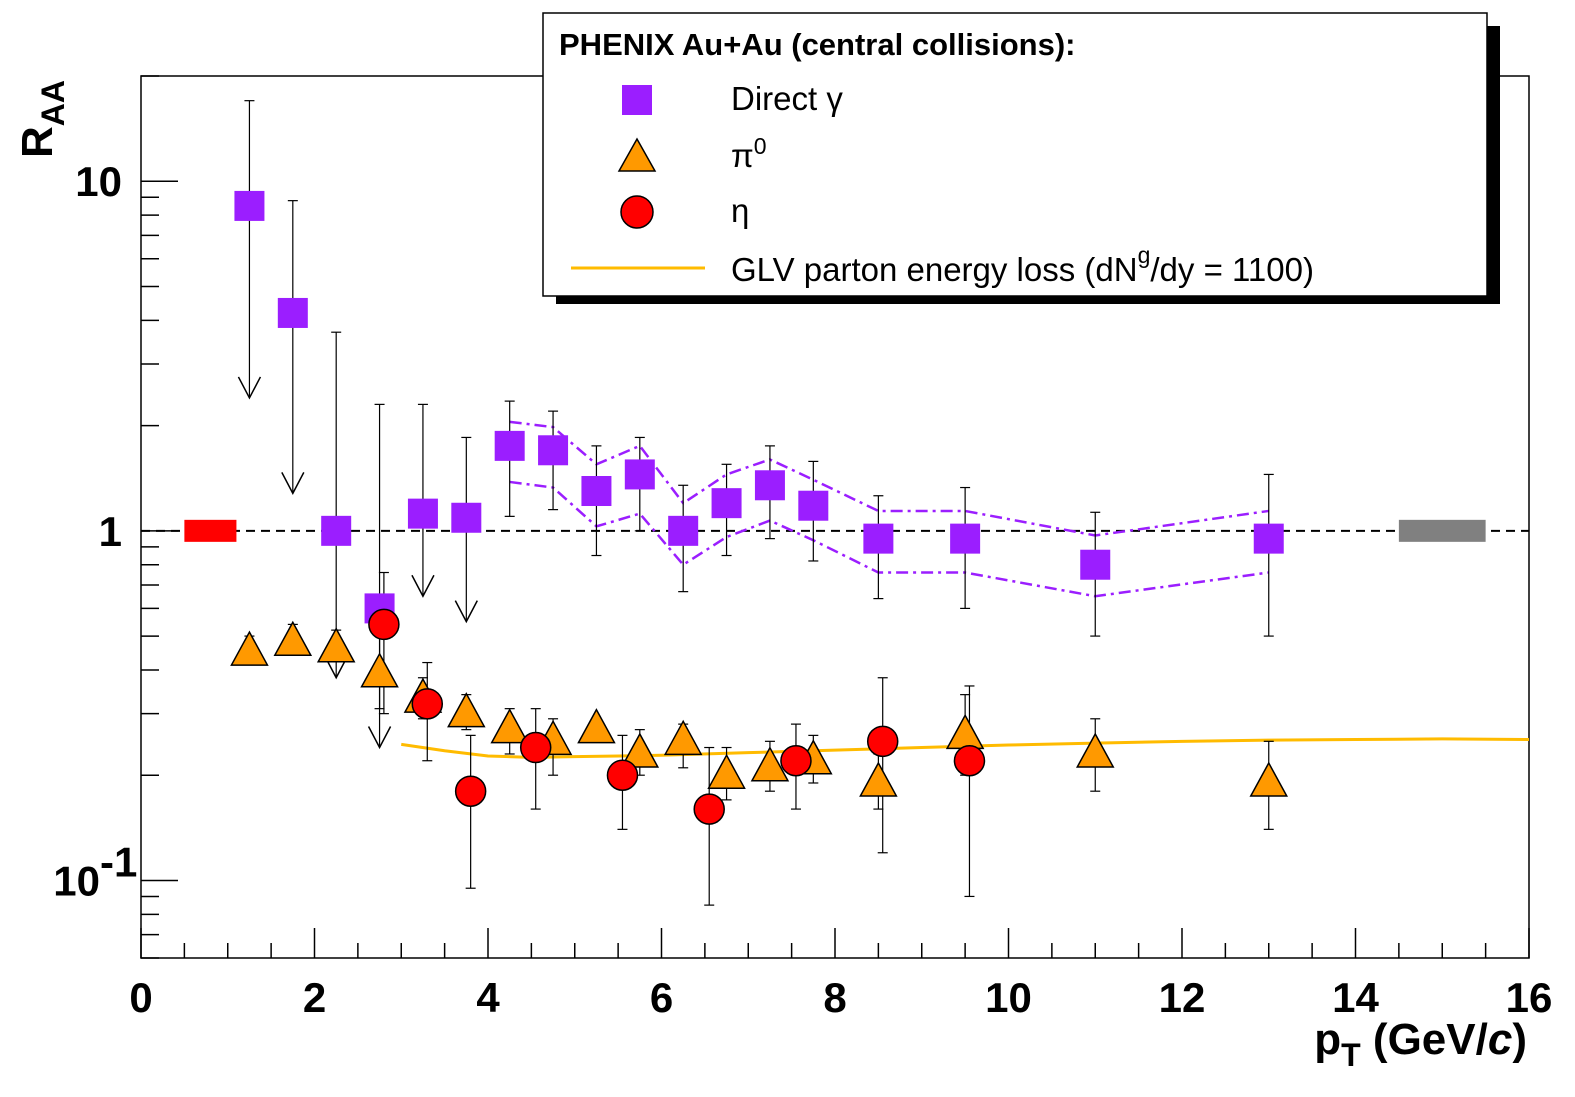  I want to click on x-tick-label: 14, so click(1355, 997).